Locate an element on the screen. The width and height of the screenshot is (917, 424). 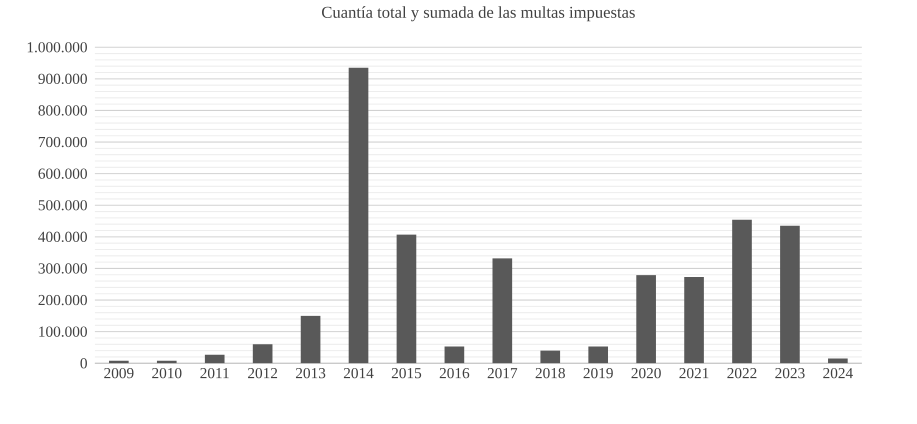
x-tick-label: 2013 is located at coordinates (311, 373).